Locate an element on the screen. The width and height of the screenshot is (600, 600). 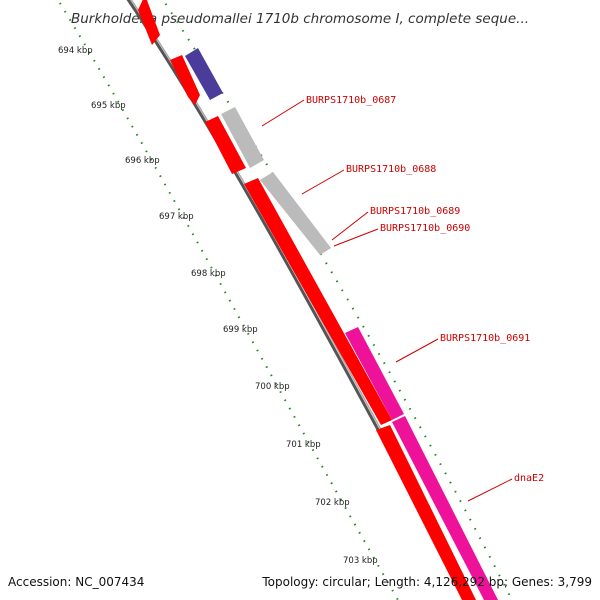
kbp-tick-label: 696 kbp is located at coordinates (142, 161).